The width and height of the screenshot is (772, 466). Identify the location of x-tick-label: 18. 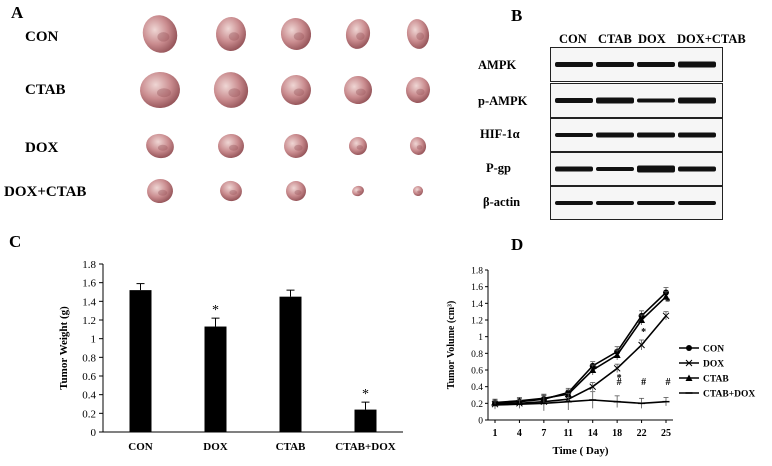
(617, 433).